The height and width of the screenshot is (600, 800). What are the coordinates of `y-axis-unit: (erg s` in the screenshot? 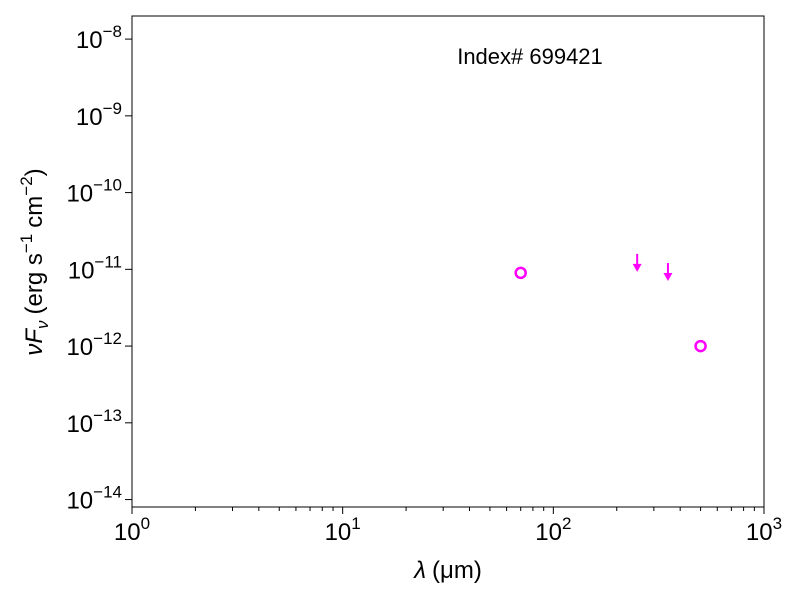 It's located at (34, 283).